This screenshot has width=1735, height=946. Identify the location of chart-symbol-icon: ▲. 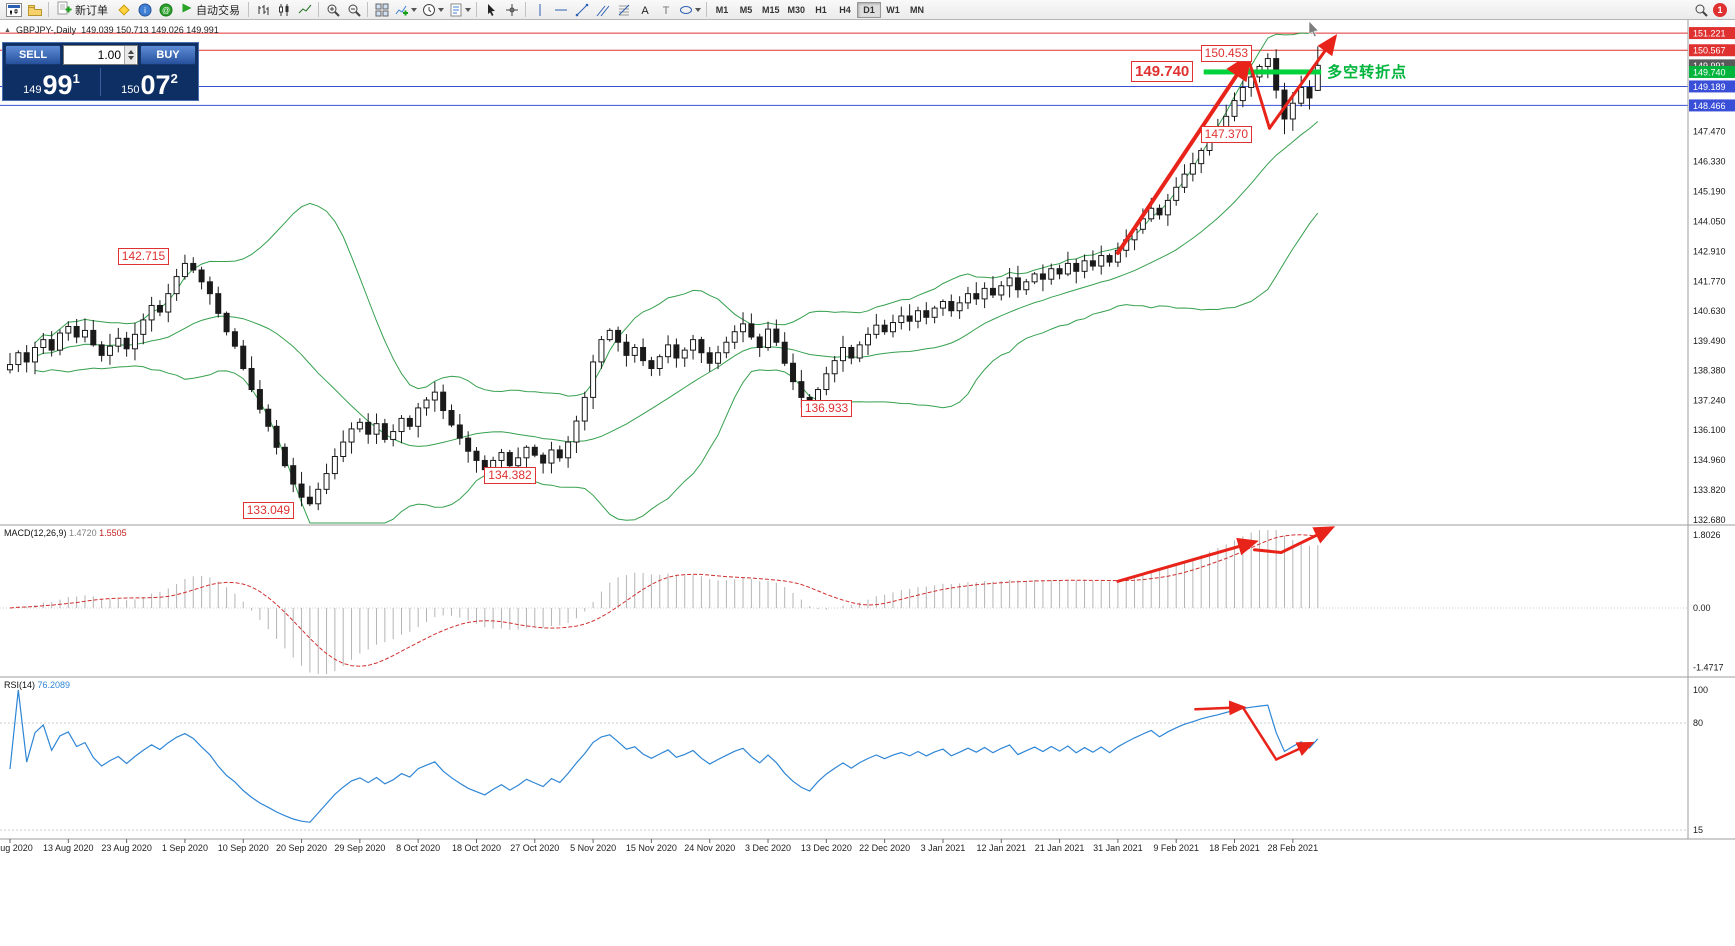
(7, 30).